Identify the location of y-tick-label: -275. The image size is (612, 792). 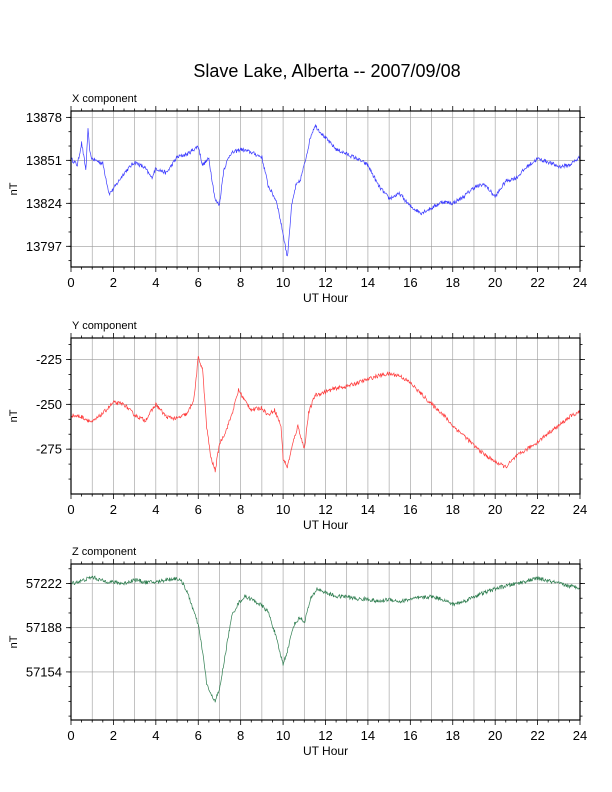
(49, 449).